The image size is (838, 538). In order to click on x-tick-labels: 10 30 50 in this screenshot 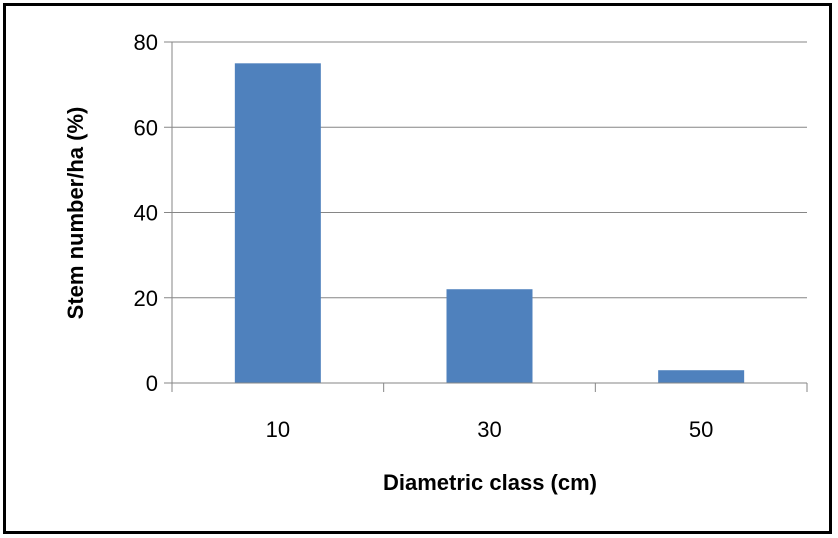, I will do `click(490, 429)`.